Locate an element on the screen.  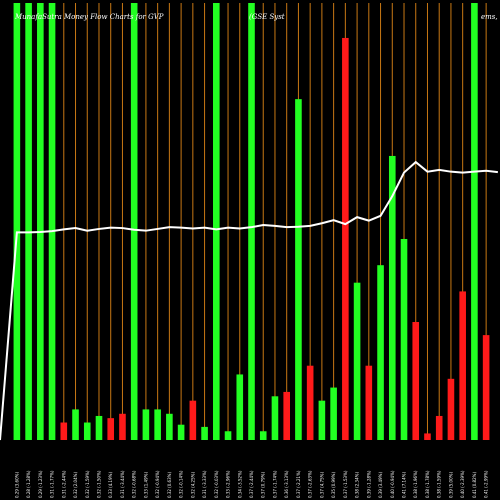
x-tick-label: 0.36 (-3.13%) is located at coordinates (286, 484).